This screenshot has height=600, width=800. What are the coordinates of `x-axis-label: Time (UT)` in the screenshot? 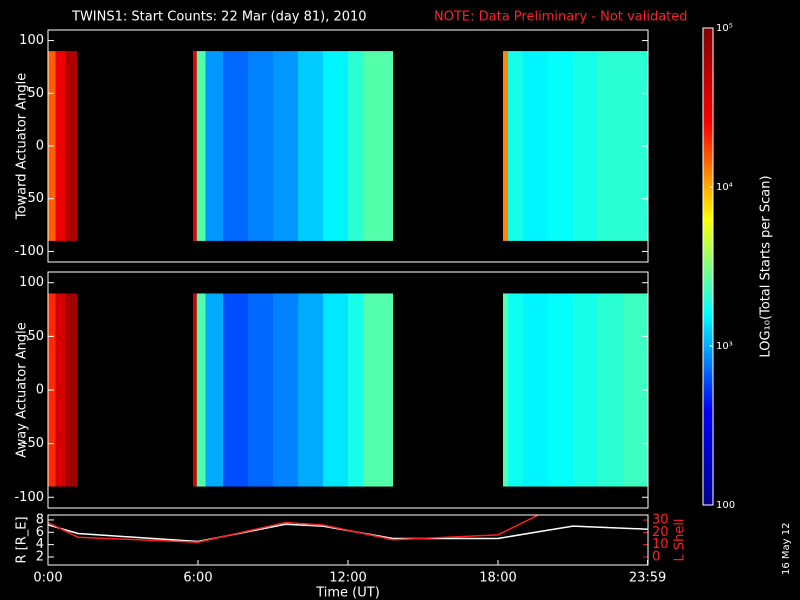 It's located at (347, 593).